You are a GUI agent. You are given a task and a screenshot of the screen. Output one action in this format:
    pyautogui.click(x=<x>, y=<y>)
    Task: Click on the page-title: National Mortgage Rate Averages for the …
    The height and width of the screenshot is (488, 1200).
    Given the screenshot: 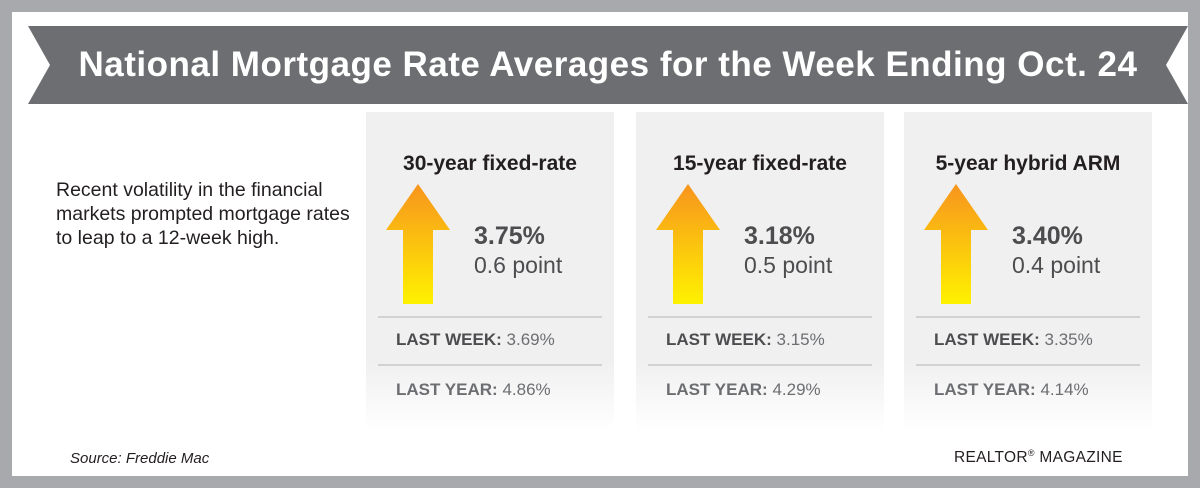 What is the action you would take?
    pyautogui.click(x=608, y=64)
    